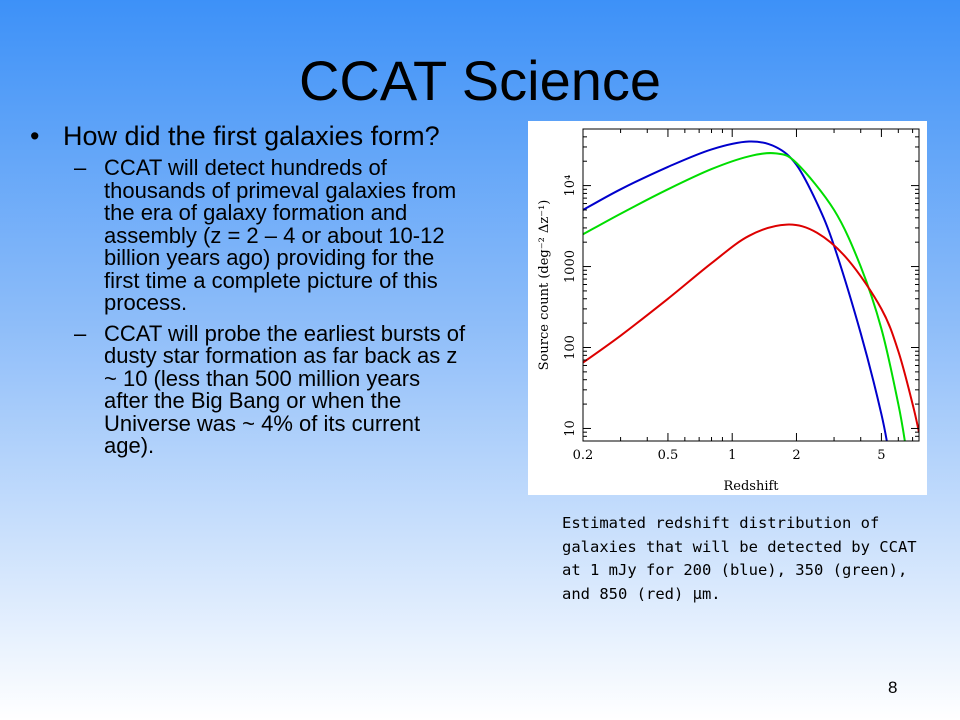 The image size is (960, 720). What do you see at coordinates (881, 455) in the screenshot?
I see `x-tick-label: 5` at bounding box center [881, 455].